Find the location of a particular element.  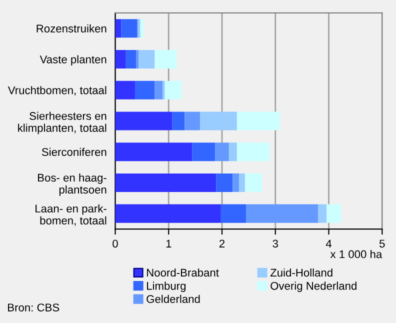

x-tick-label: 0 is located at coordinates (115, 244).